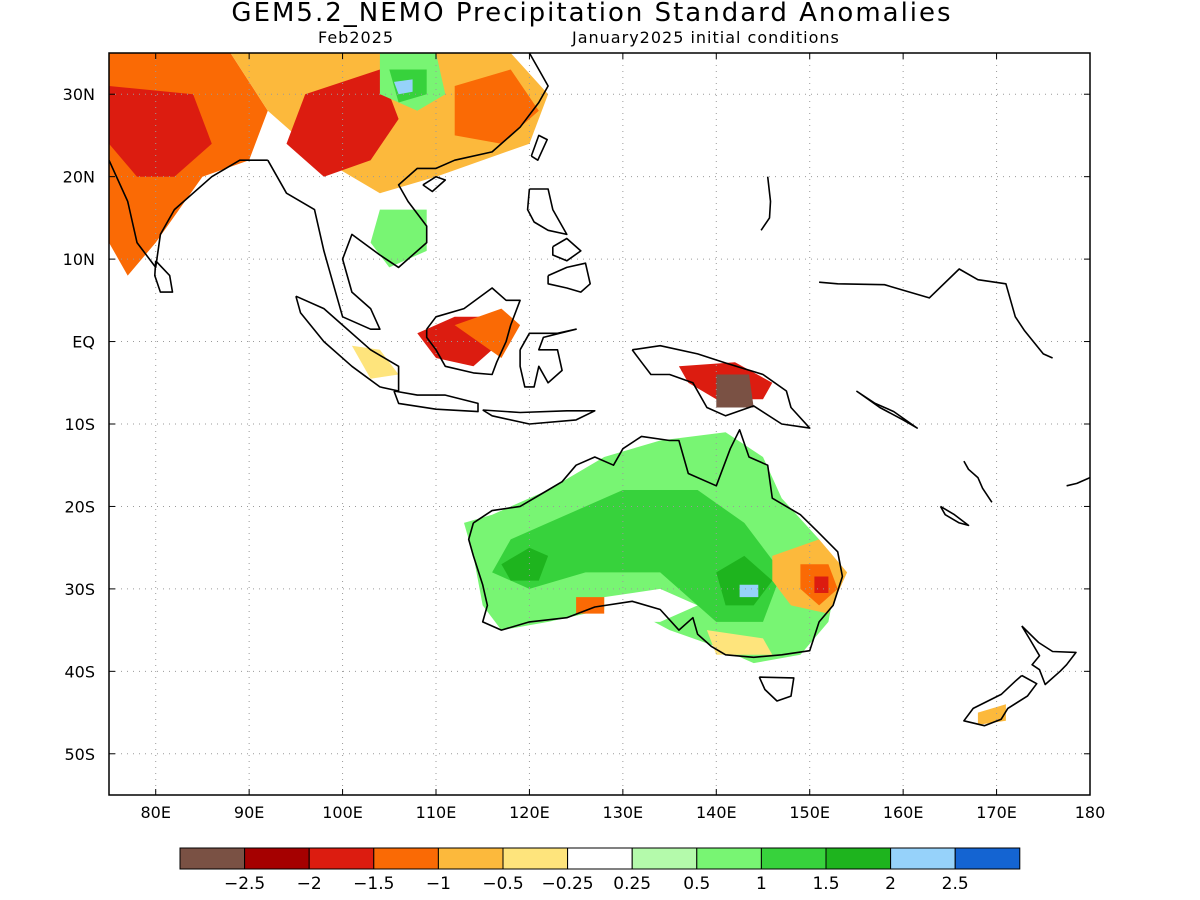 The width and height of the screenshot is (1200, 900). I want to click on region-india-core, so click(160, 131).